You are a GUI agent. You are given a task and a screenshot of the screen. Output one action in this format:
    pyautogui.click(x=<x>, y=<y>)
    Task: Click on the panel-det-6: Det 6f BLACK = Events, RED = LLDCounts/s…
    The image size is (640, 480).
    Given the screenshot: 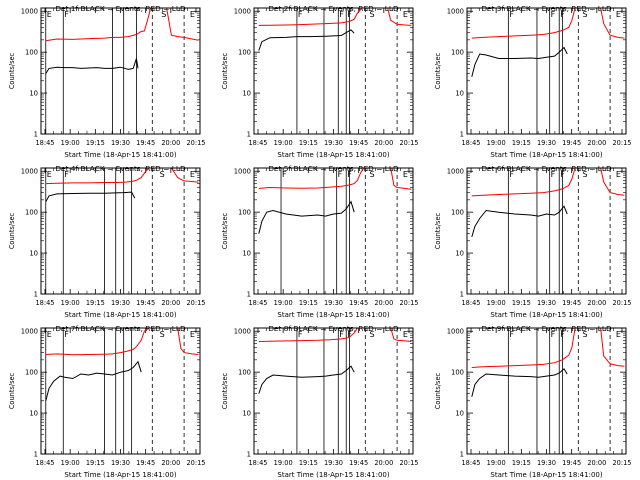 What is the action you would take?
    pyautogui.click(x=533, y=241)
    